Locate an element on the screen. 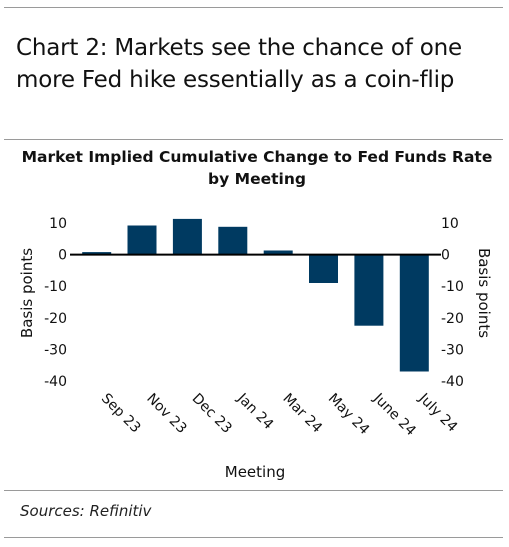 The image size is (509, 547). x-tick-label: July 24 is located at coordinates (438, 413).